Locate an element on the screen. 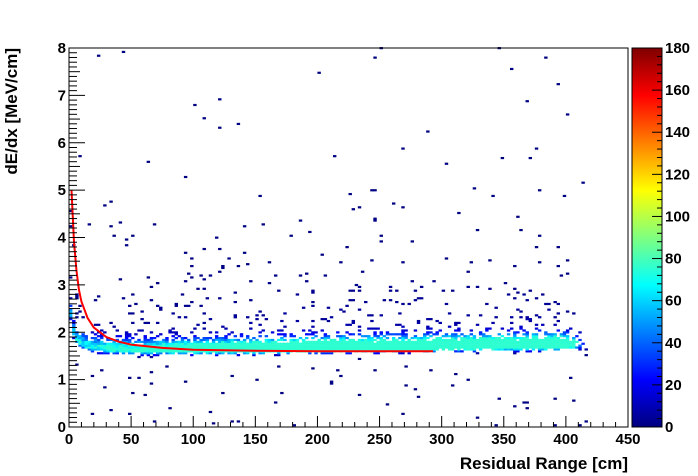  x-tick-label: 150 is located at coordinates (255, 439).